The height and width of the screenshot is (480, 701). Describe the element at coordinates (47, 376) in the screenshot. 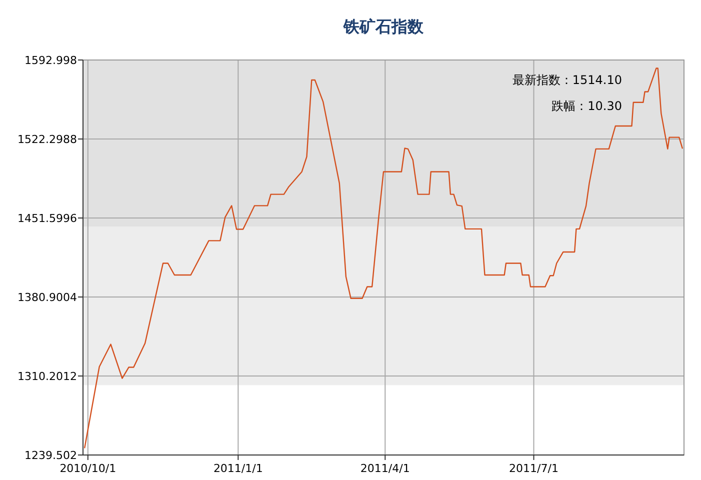

I see `y-tick-label: 1310.2012` at that location.